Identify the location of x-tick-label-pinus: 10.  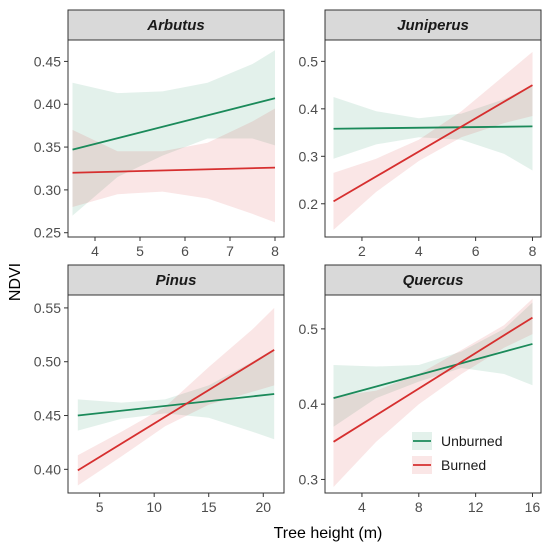
(154, 507).